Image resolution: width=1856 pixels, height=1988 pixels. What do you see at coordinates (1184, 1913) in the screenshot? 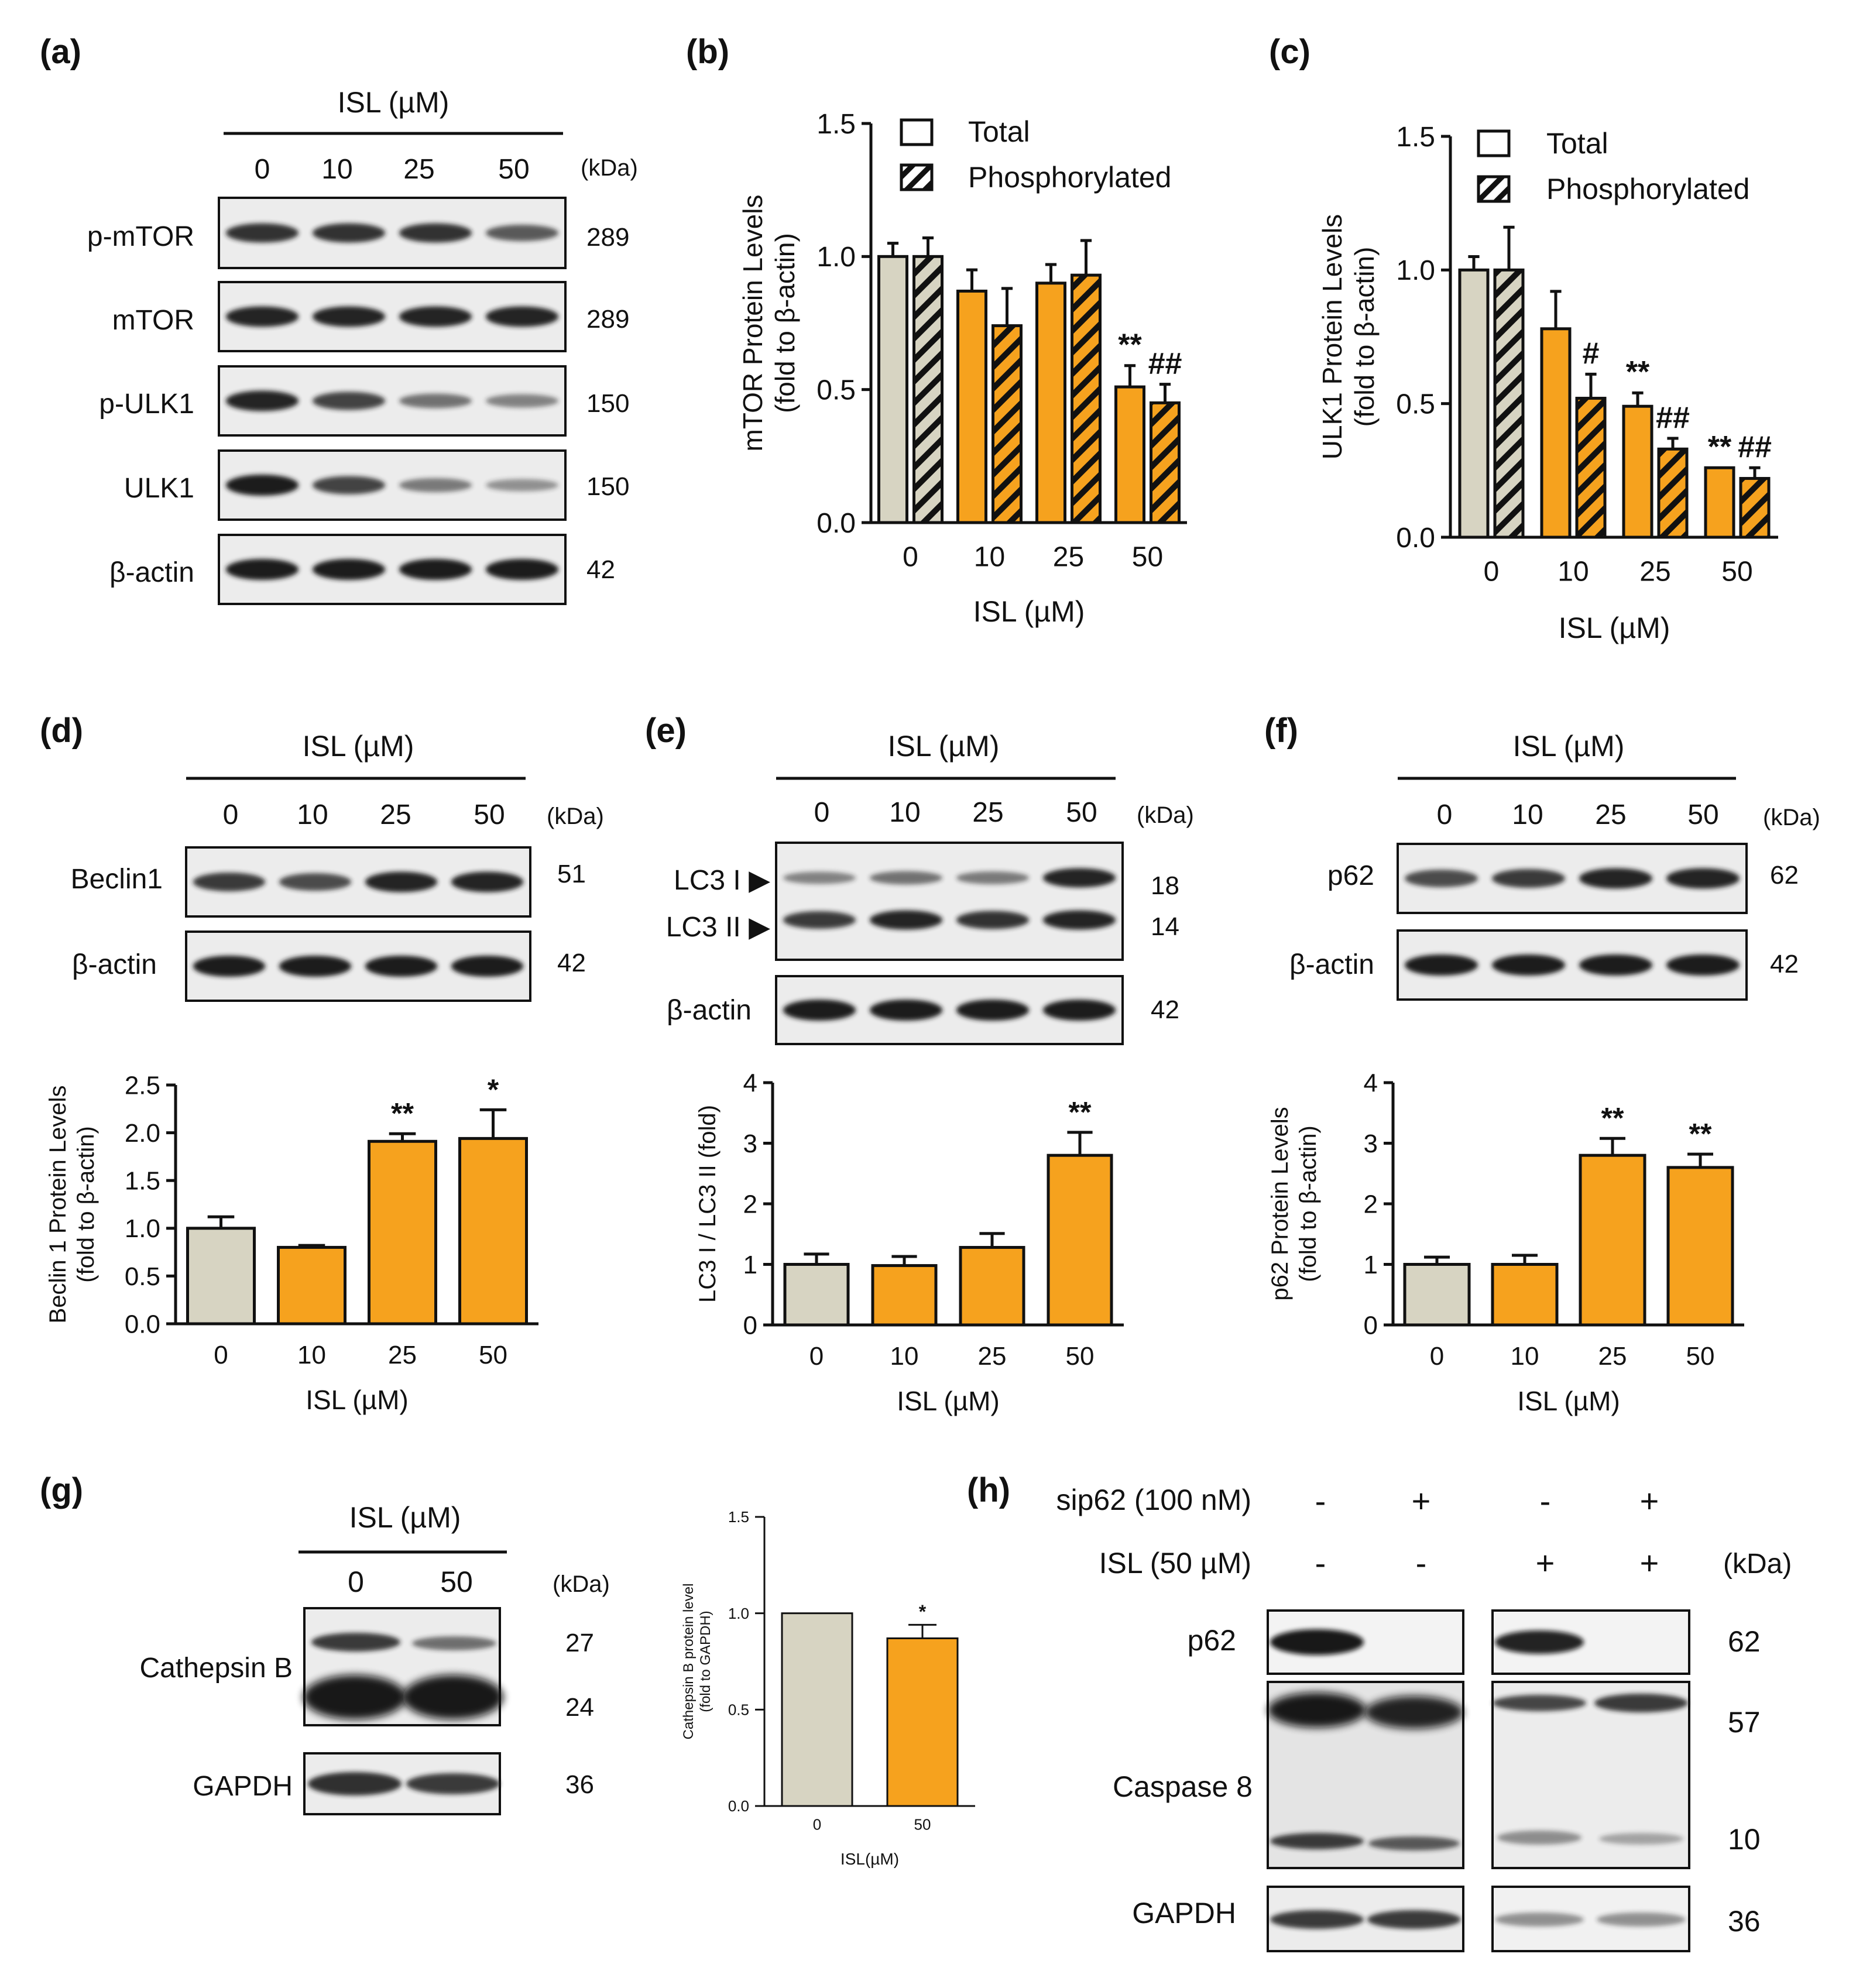
I see `blot-label-gapdh-h: GAPDH` at bounding box center [1184, 1913].